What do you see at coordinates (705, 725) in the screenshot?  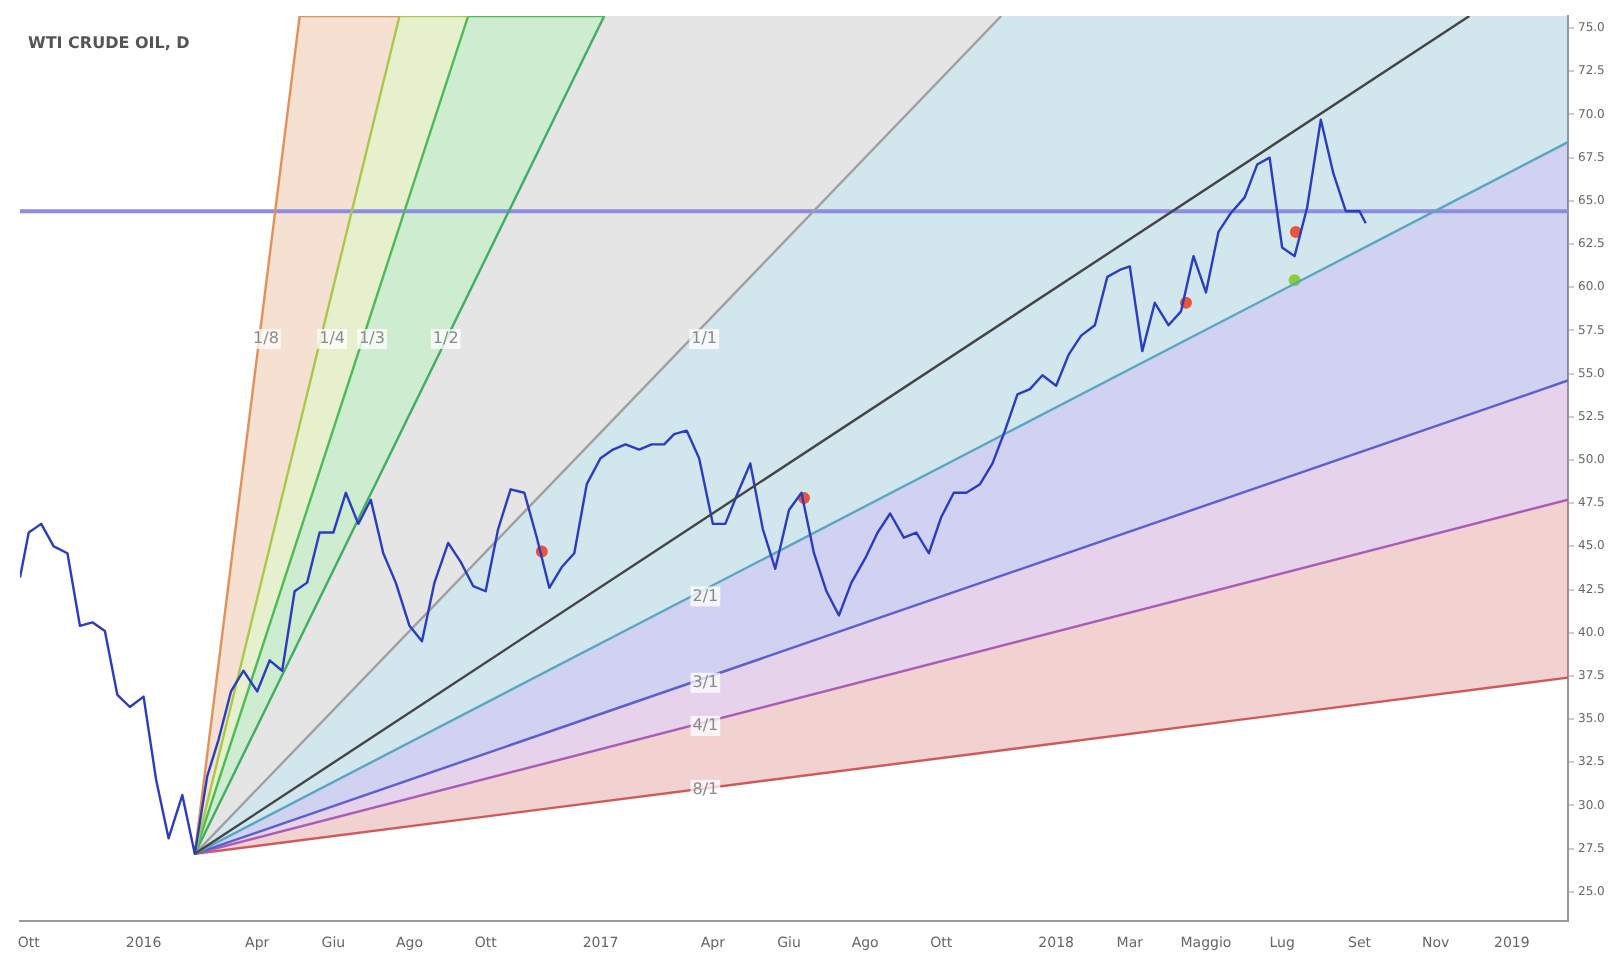 I see `annotation: 4/1` at bounding box center [705, 725].